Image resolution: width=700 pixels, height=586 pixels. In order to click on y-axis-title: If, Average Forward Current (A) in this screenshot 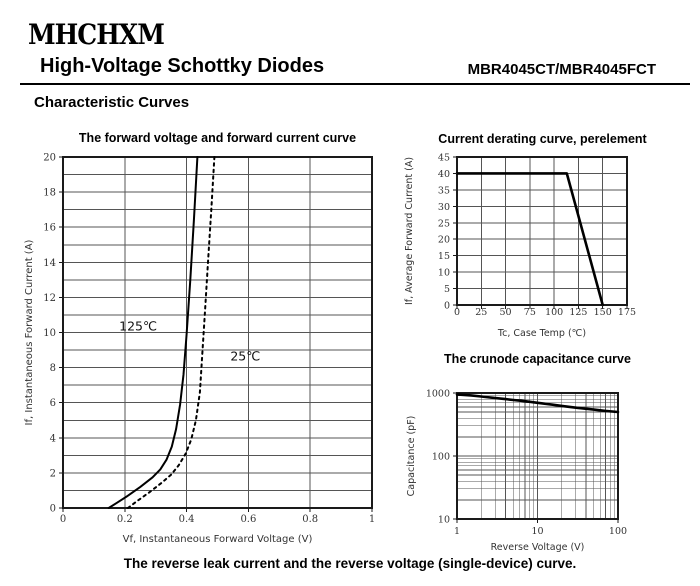, I will do `click(409, 231)`.